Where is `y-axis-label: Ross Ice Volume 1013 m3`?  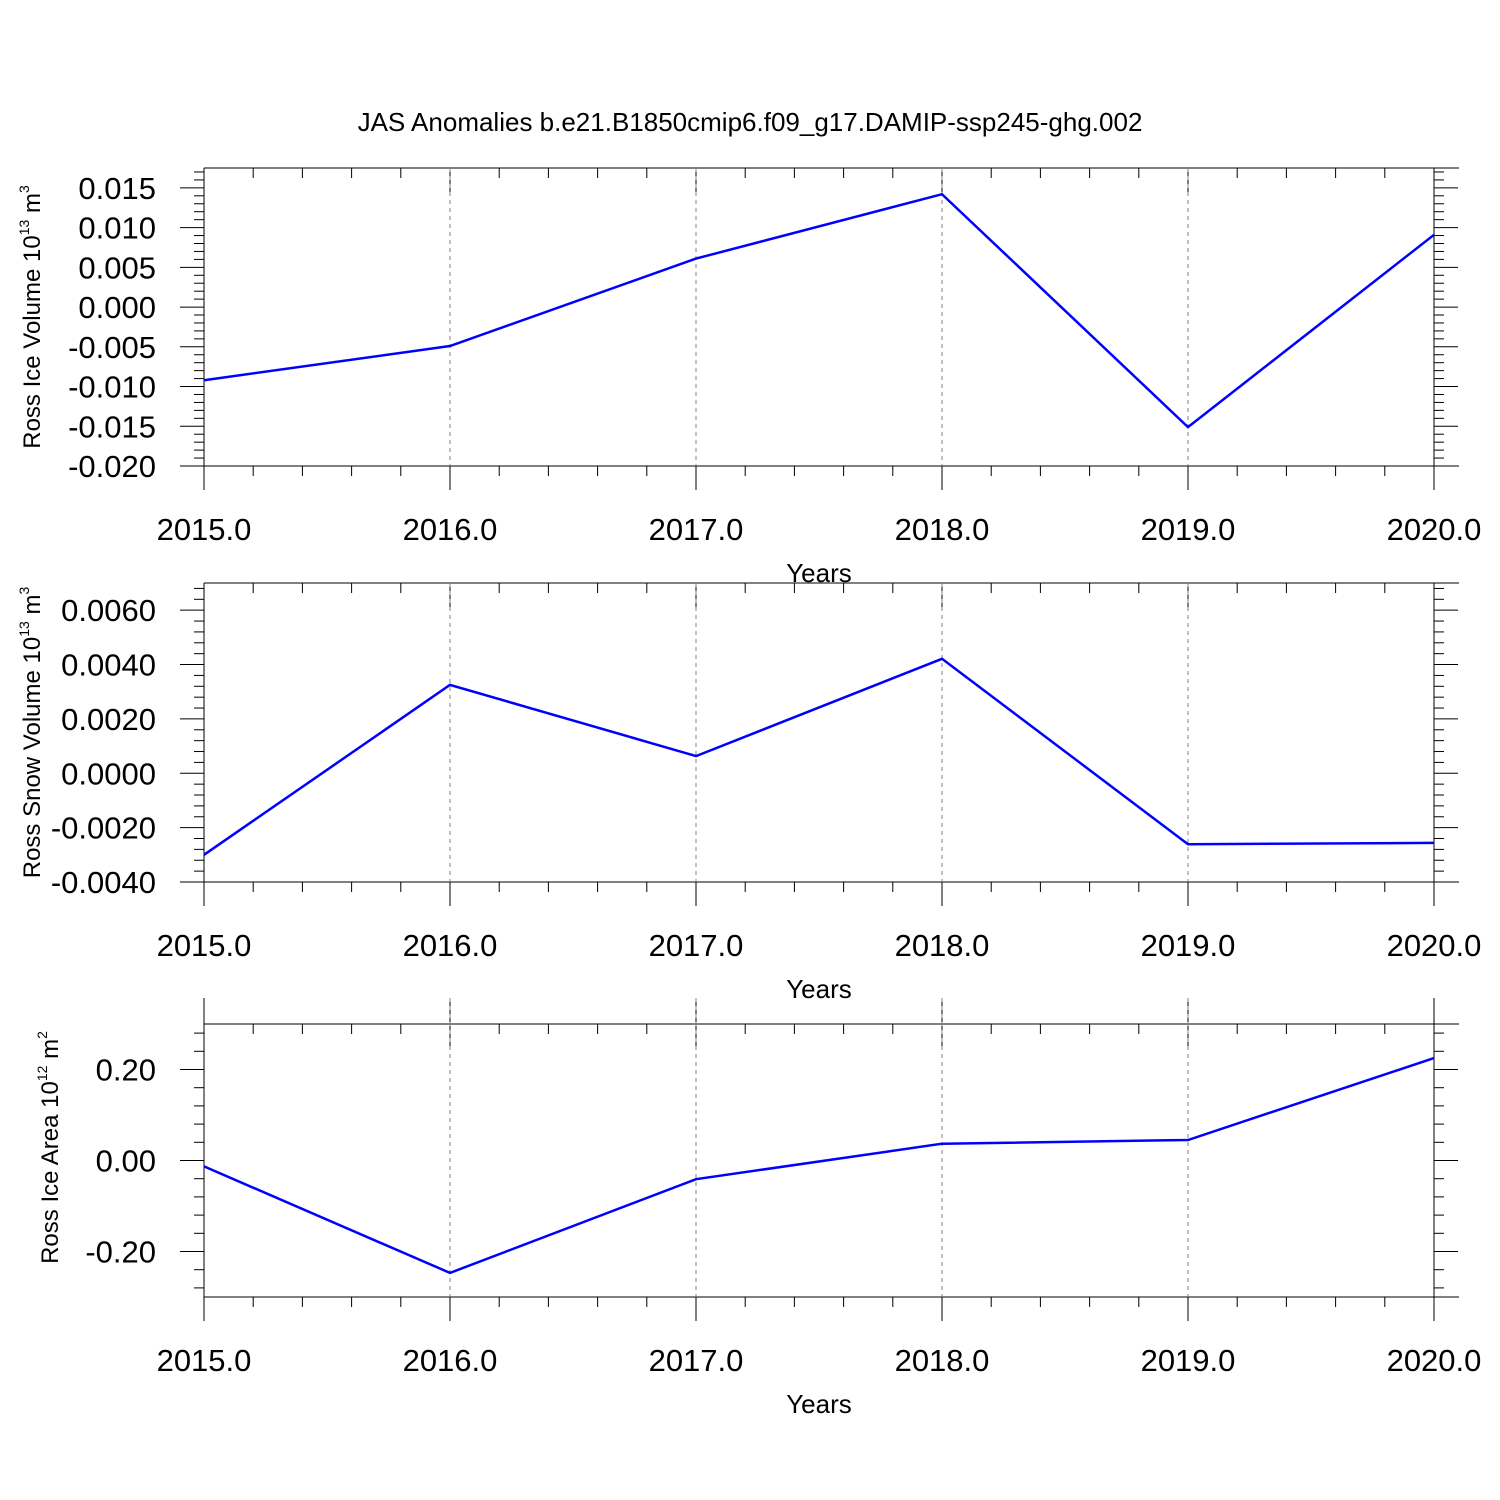
y-axis-label: Ross Ice Volume 1013 m3 is located at coordinates (31, 317).